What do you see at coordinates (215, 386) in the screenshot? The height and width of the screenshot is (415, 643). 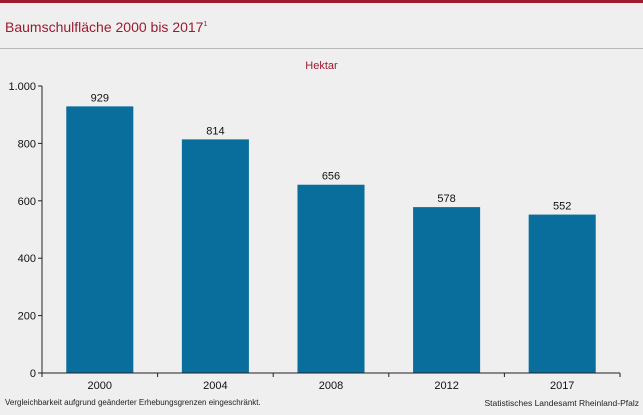 I see `x-tick-label: 2004` at bounding box center [215, 386].